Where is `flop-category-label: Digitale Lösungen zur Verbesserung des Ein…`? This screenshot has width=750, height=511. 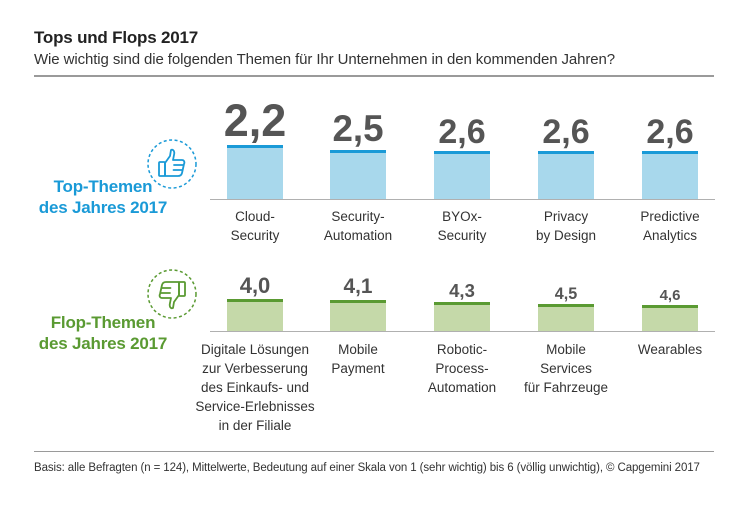 flop-category-label: Digitale Lösungen zur Verbesserung des Ein… is located at coordinates (255, 387).